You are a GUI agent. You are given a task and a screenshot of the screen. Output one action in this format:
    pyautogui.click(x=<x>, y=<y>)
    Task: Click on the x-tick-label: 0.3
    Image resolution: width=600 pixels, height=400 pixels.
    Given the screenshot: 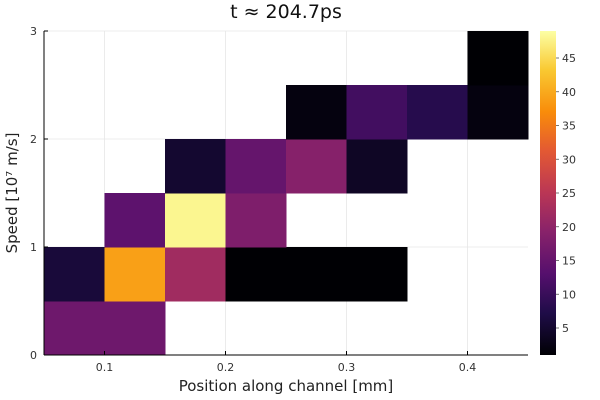 What is the action you would take?
    pyautogui.click(x=347, y=367)
    